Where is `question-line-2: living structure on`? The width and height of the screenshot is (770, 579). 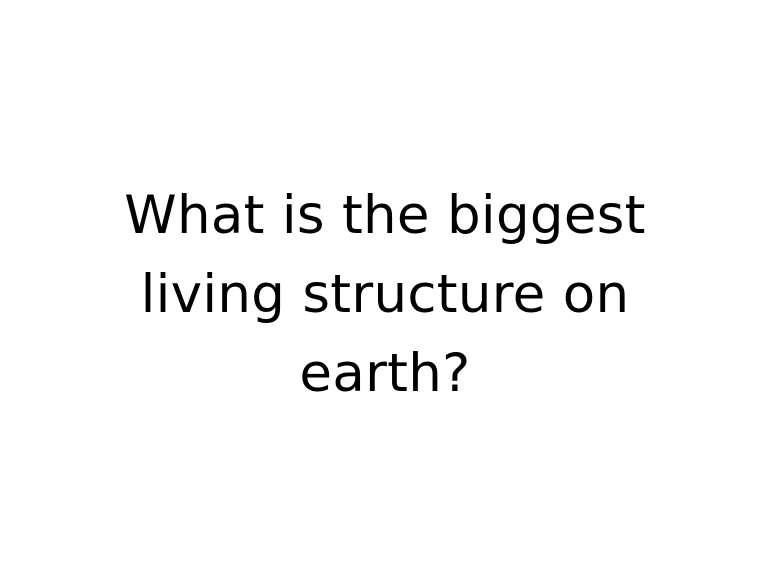
question-line-2: living structure on is located at coordinates (385, 294).